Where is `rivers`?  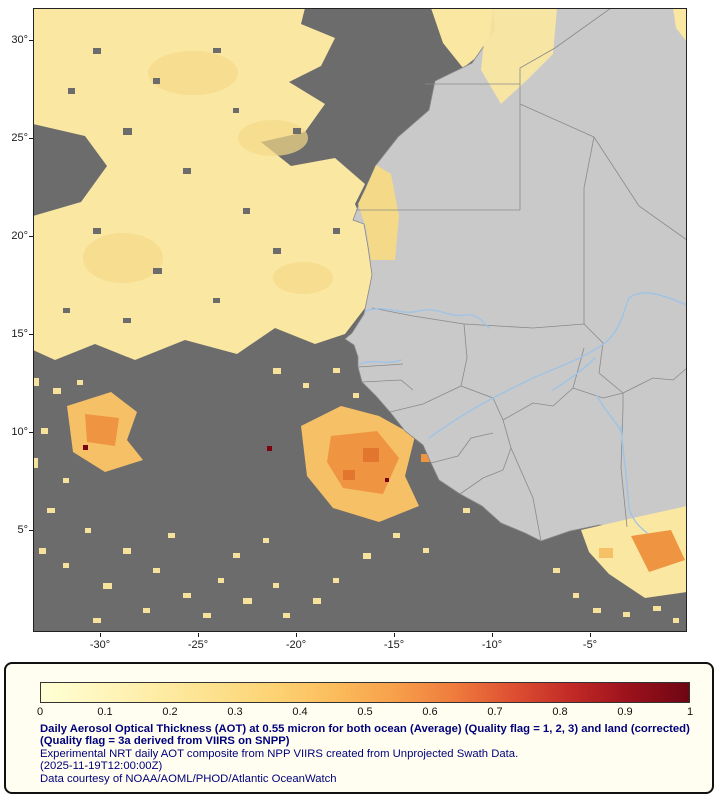
rivers is located at coordinates (523, 413).